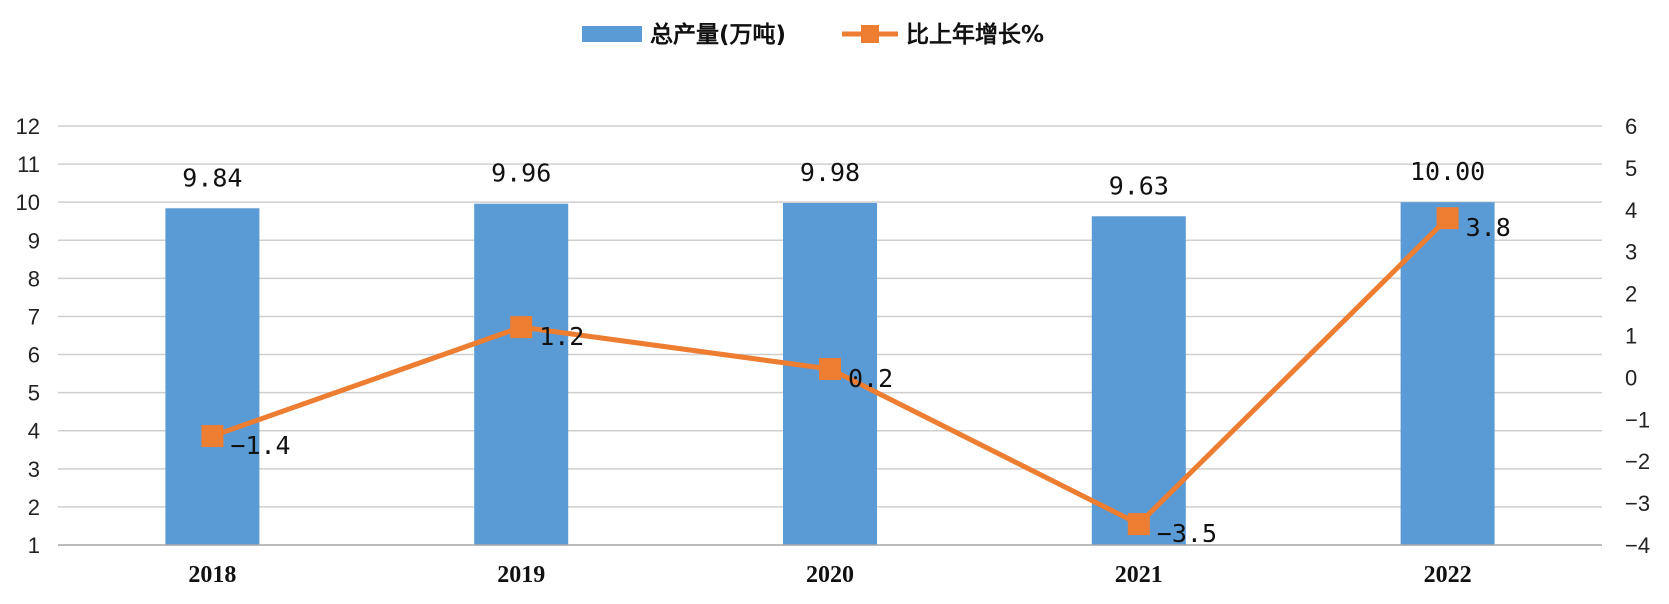  Describe the element at coordinates (1488, 227) in the screenshot. I see `line-data-label: 3.8` at that location.